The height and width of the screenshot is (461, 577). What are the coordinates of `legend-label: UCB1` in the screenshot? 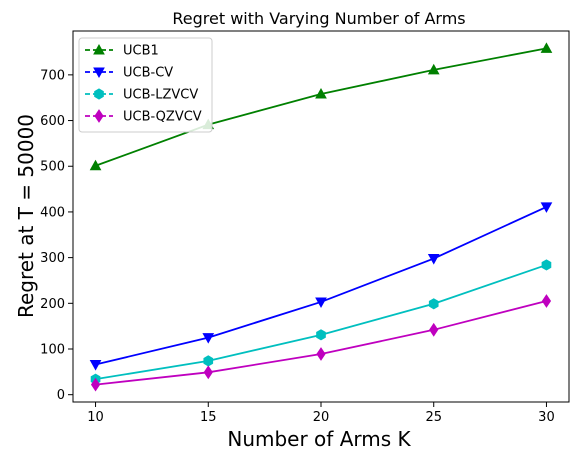 It's located at (141, 51).